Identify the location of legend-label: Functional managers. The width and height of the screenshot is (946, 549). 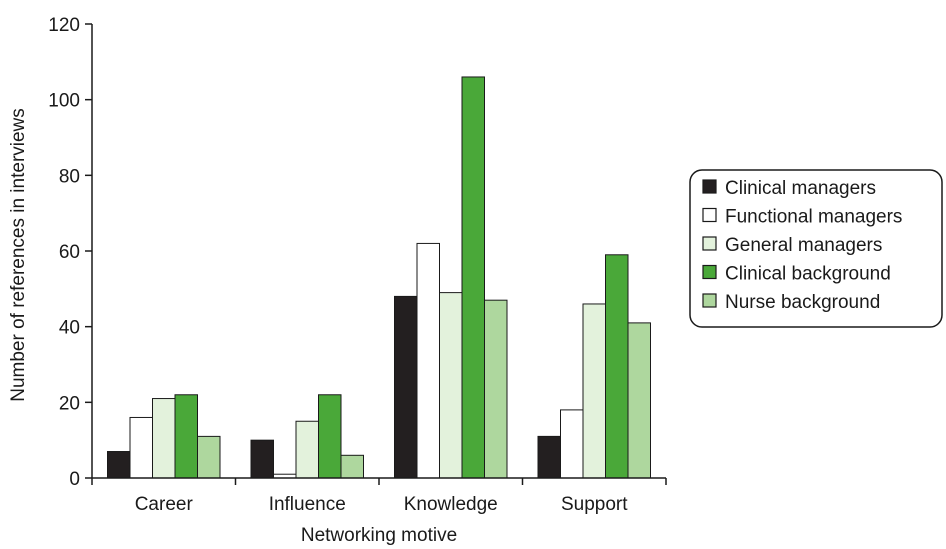
(813, 217).